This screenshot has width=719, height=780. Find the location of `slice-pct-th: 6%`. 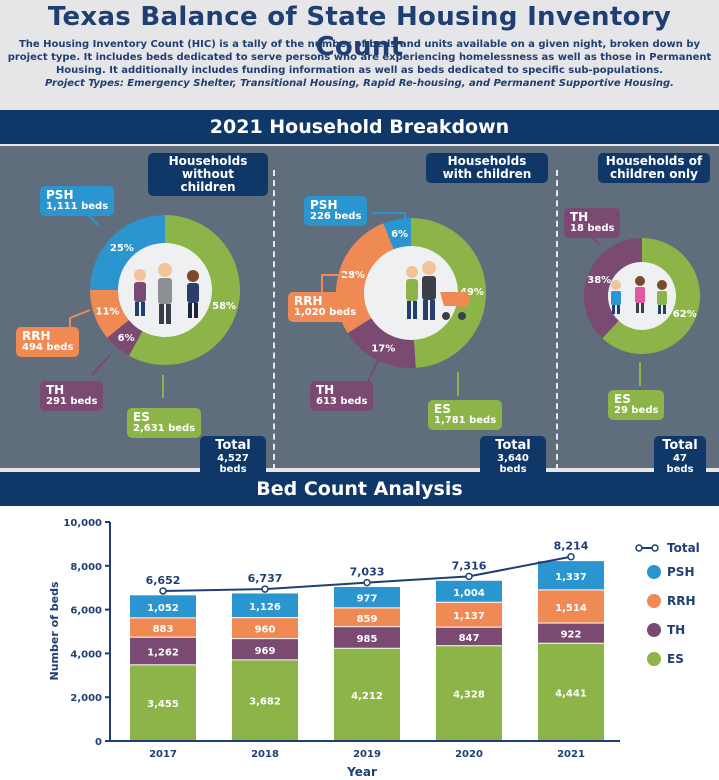

slice-pct-th: 6% is located at coordinates (126, 338).